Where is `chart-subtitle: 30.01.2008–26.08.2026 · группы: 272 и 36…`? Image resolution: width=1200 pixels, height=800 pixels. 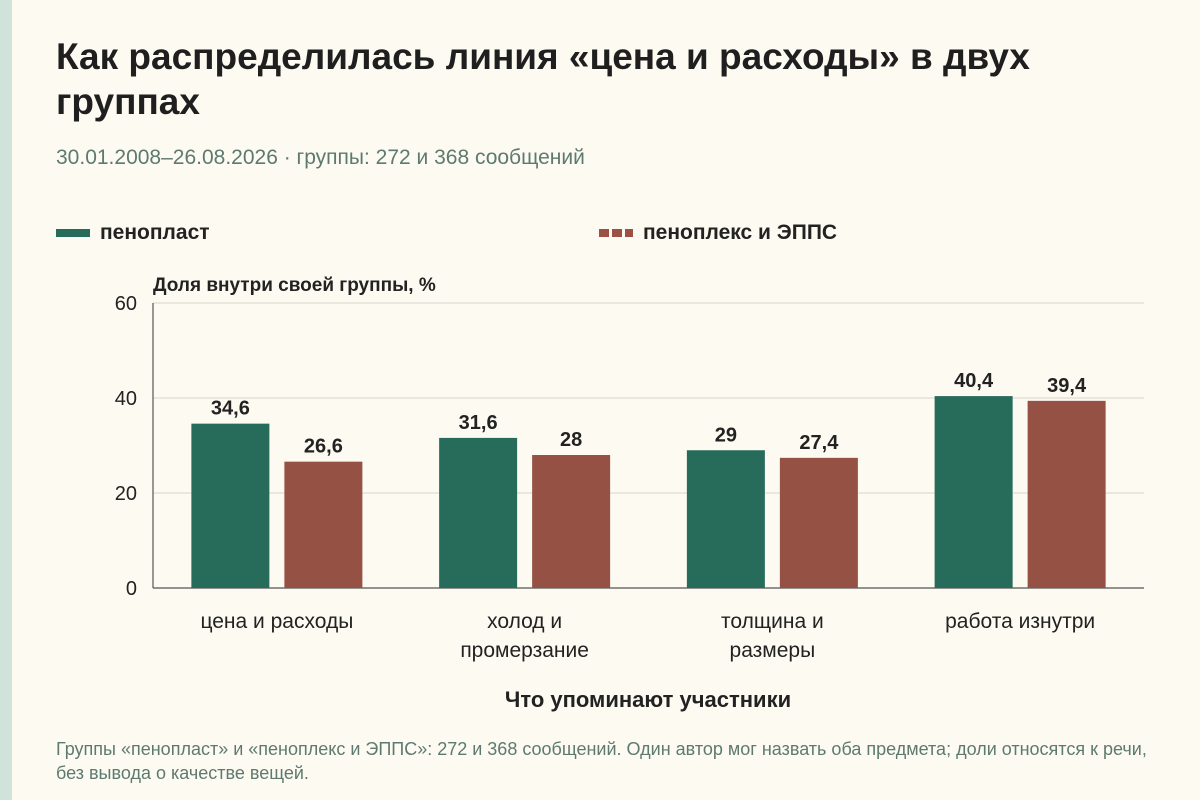 chart-subtitle: 30.01.2008–26.08.2026 · группы: 272 и 36… is located at coordinates (320, 157).